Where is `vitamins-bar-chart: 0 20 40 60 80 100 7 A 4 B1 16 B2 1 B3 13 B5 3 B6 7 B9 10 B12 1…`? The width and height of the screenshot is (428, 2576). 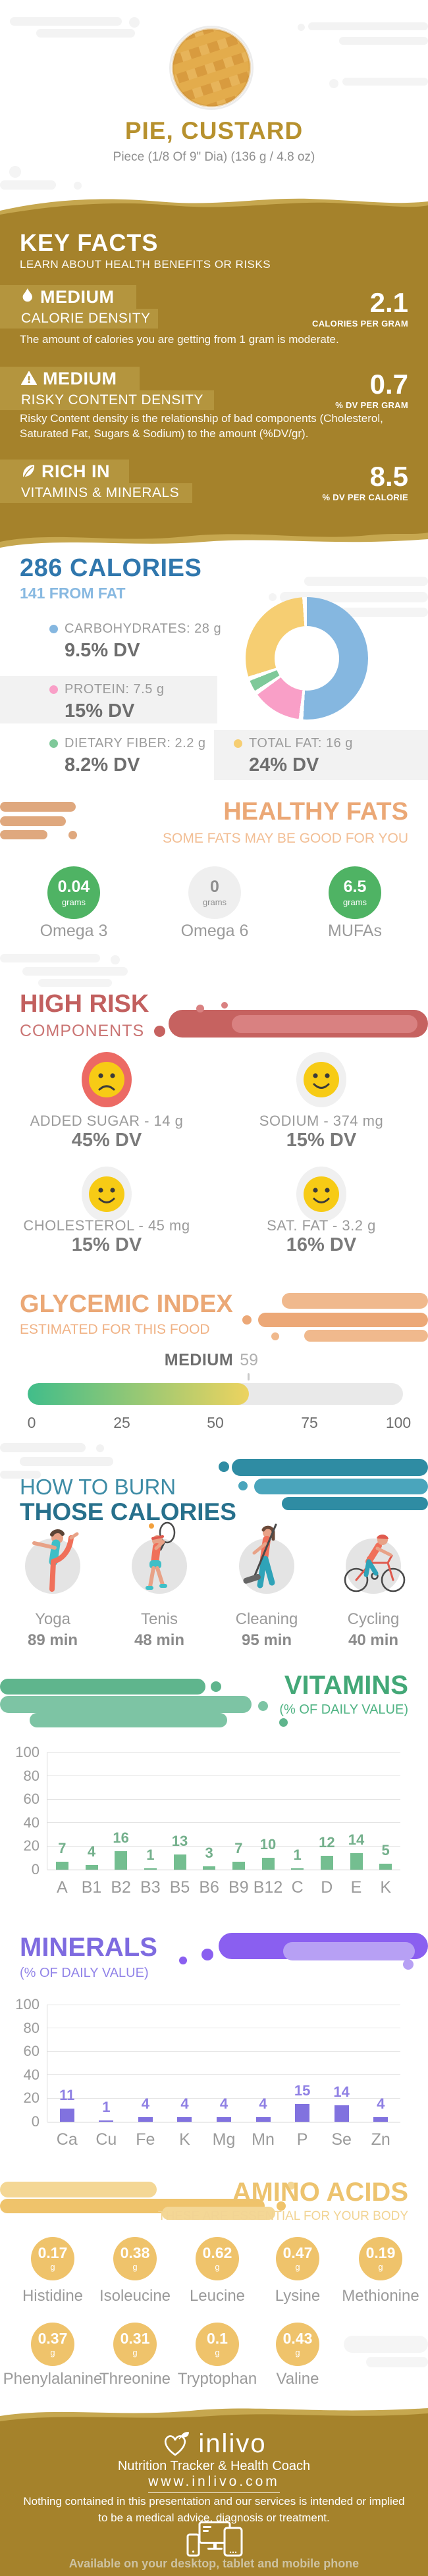 vitamins-bar-chart: 0 20 40 60 80 100 7 A 4 B1 16 B2 1 B3 13 B5 3 B6 7 B9 10 B12 1… is located at coordinates (207, 1820).